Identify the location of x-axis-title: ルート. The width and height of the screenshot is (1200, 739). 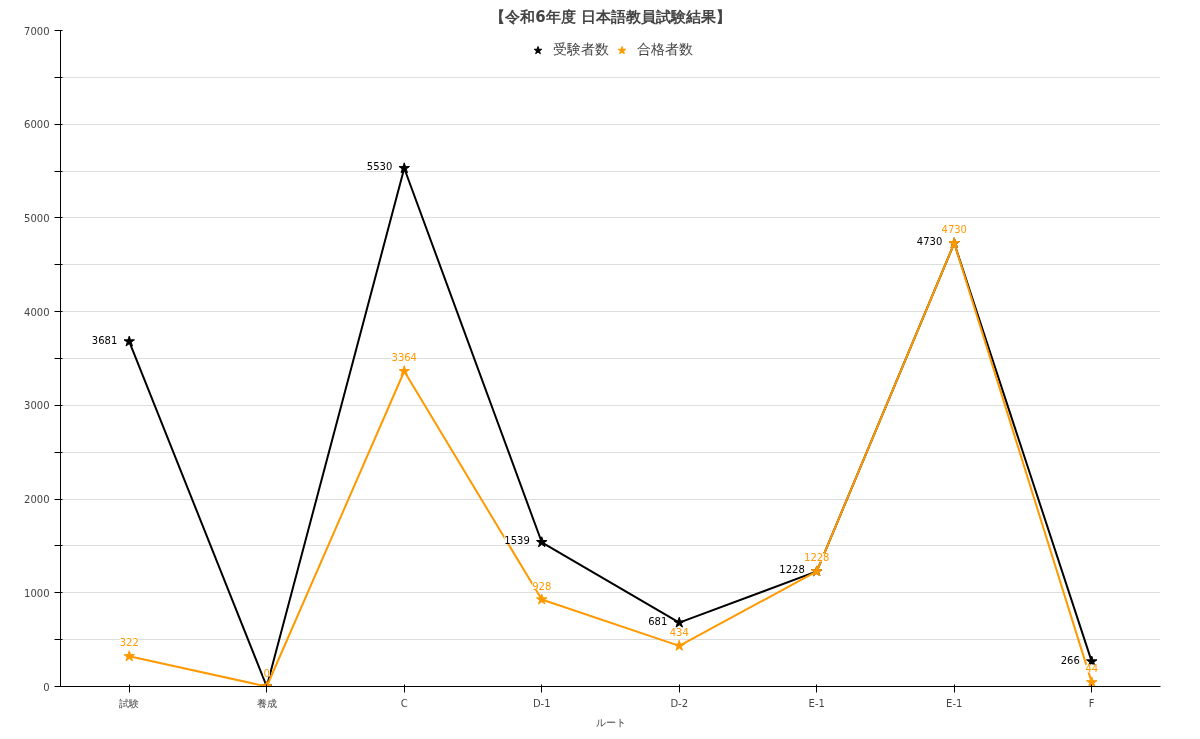
(610, 722).